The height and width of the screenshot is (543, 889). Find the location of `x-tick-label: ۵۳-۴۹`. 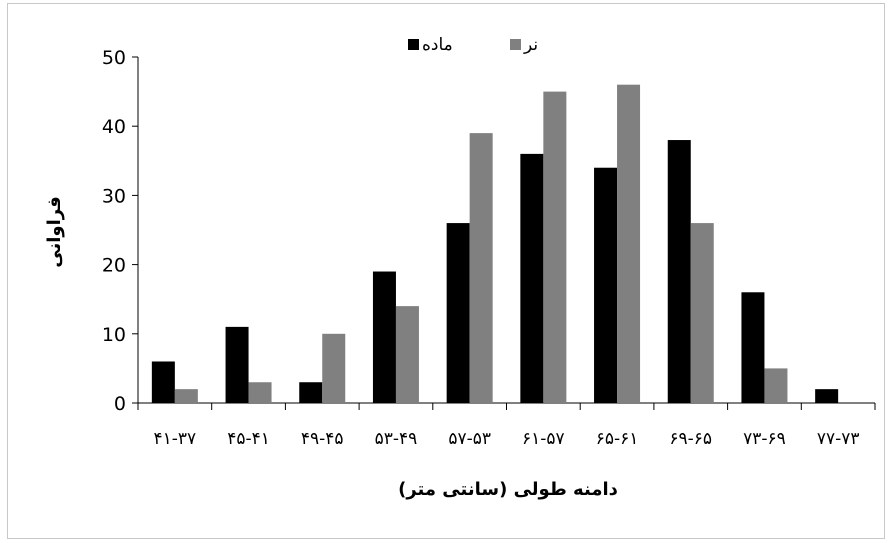

x-tick-label: ۵۳-۴۹ is located at coordinates (396, 439).